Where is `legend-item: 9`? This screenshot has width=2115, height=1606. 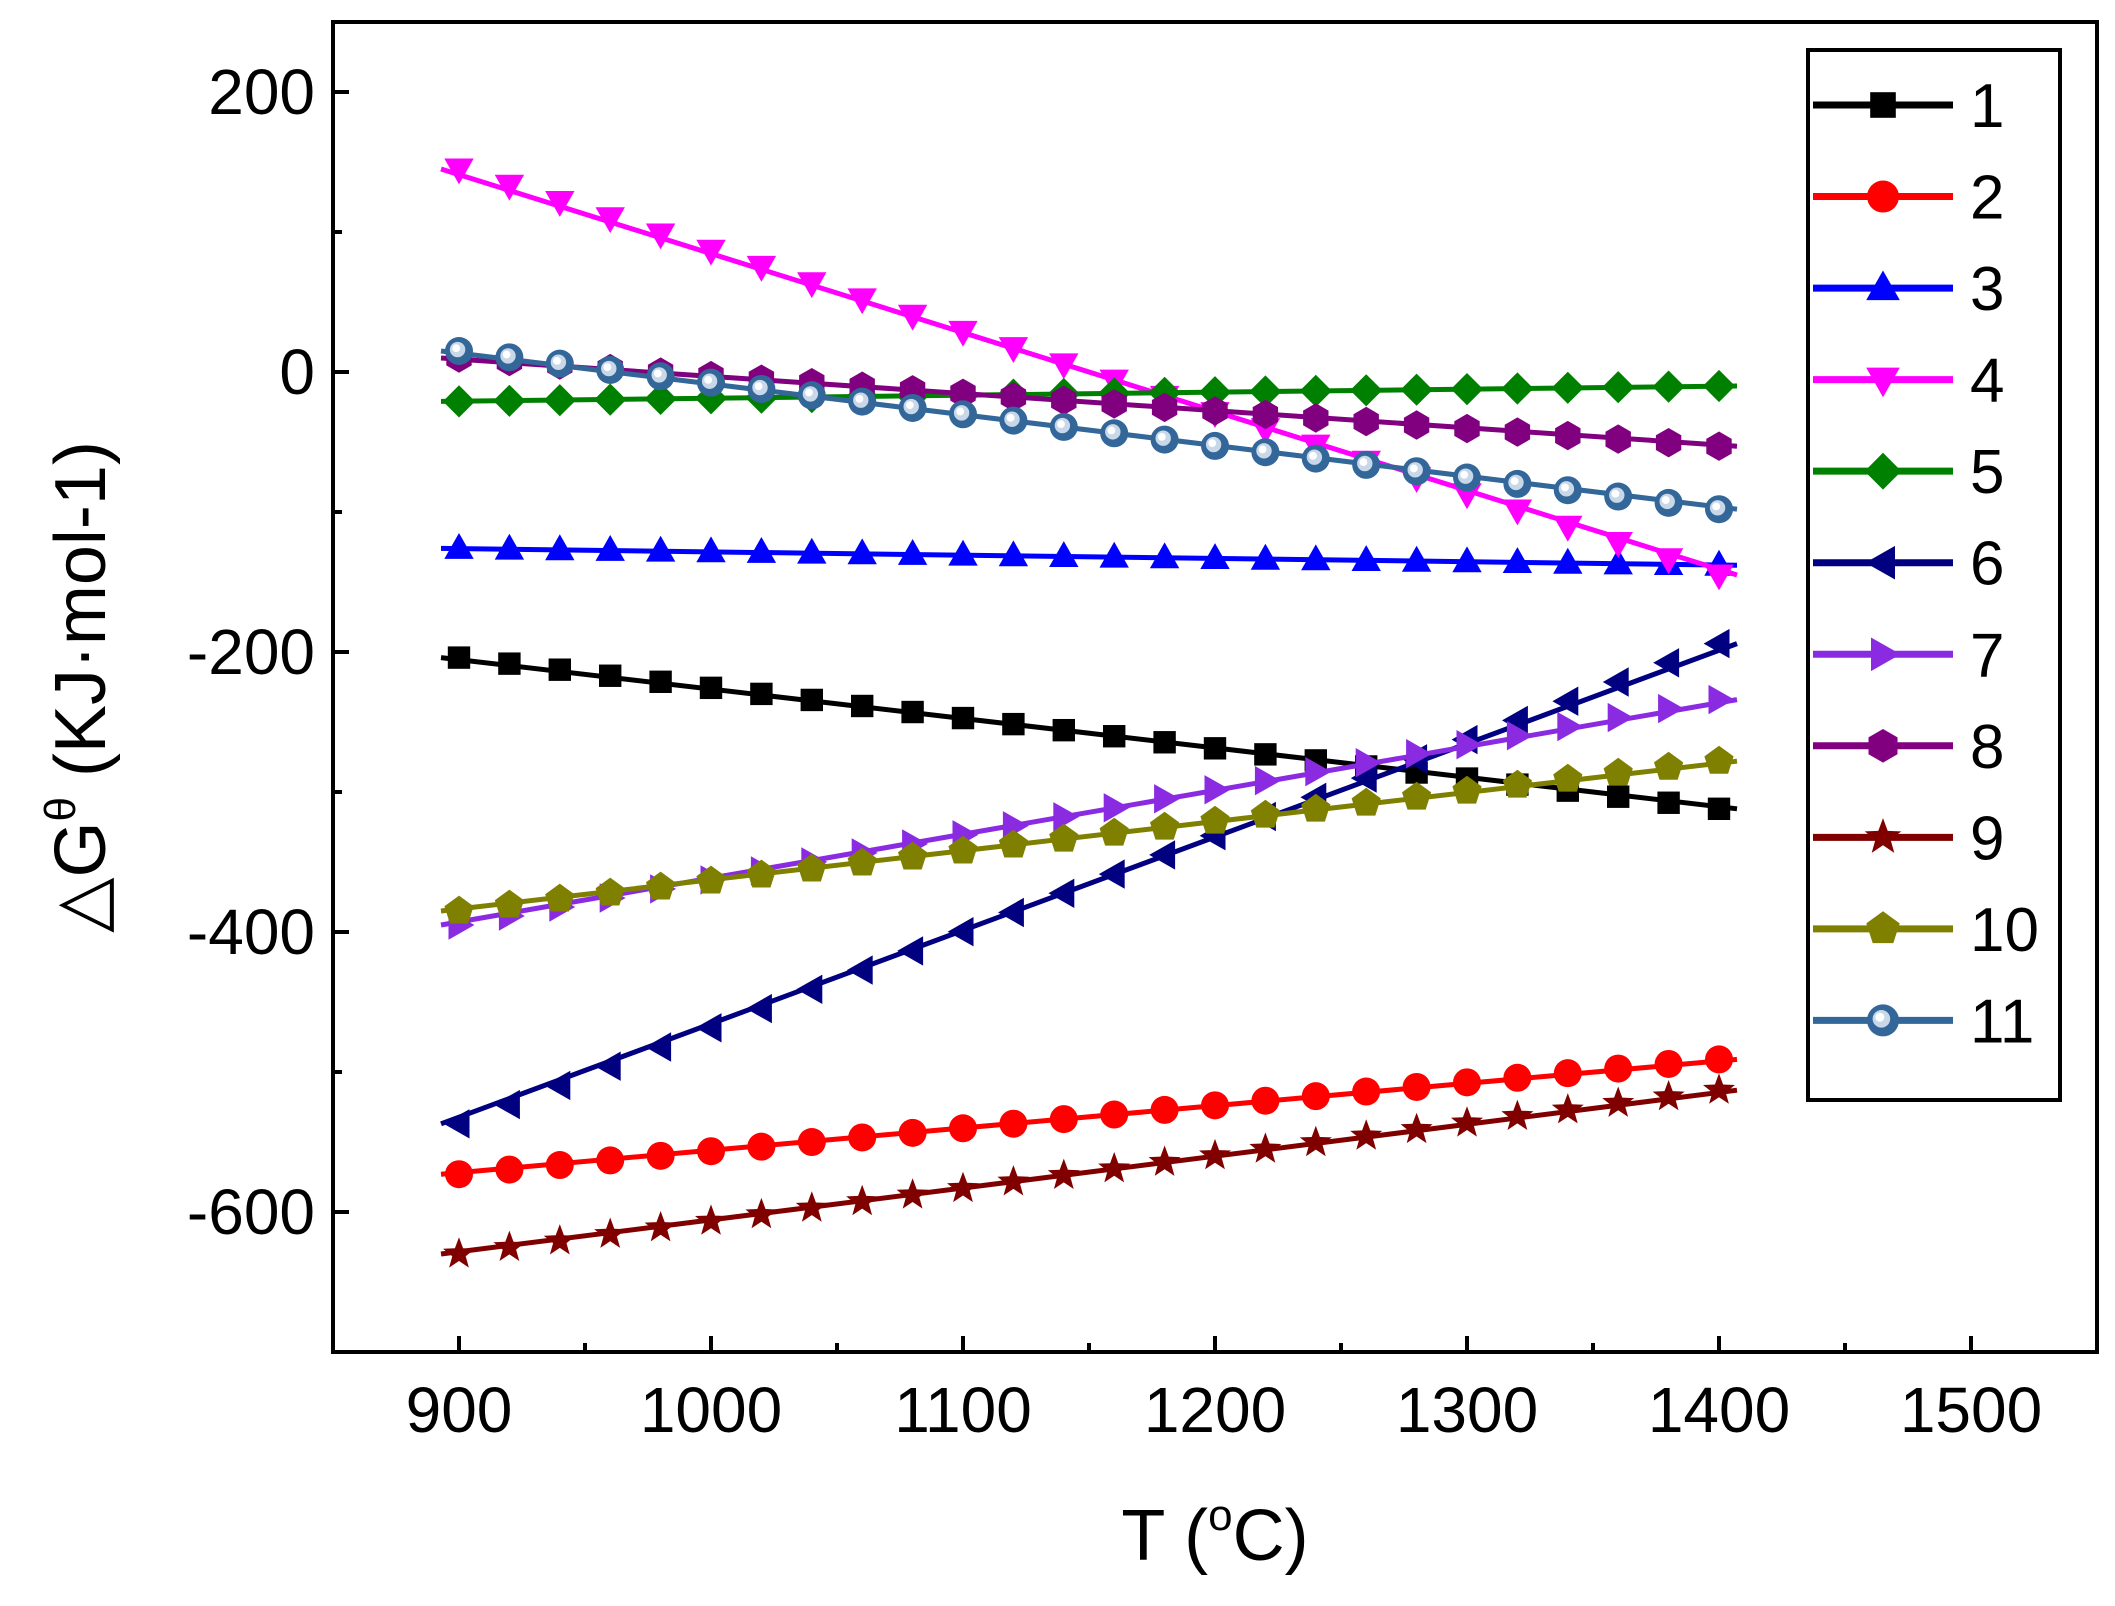
legend-item: 9 is located at coordinates (1908, 838).